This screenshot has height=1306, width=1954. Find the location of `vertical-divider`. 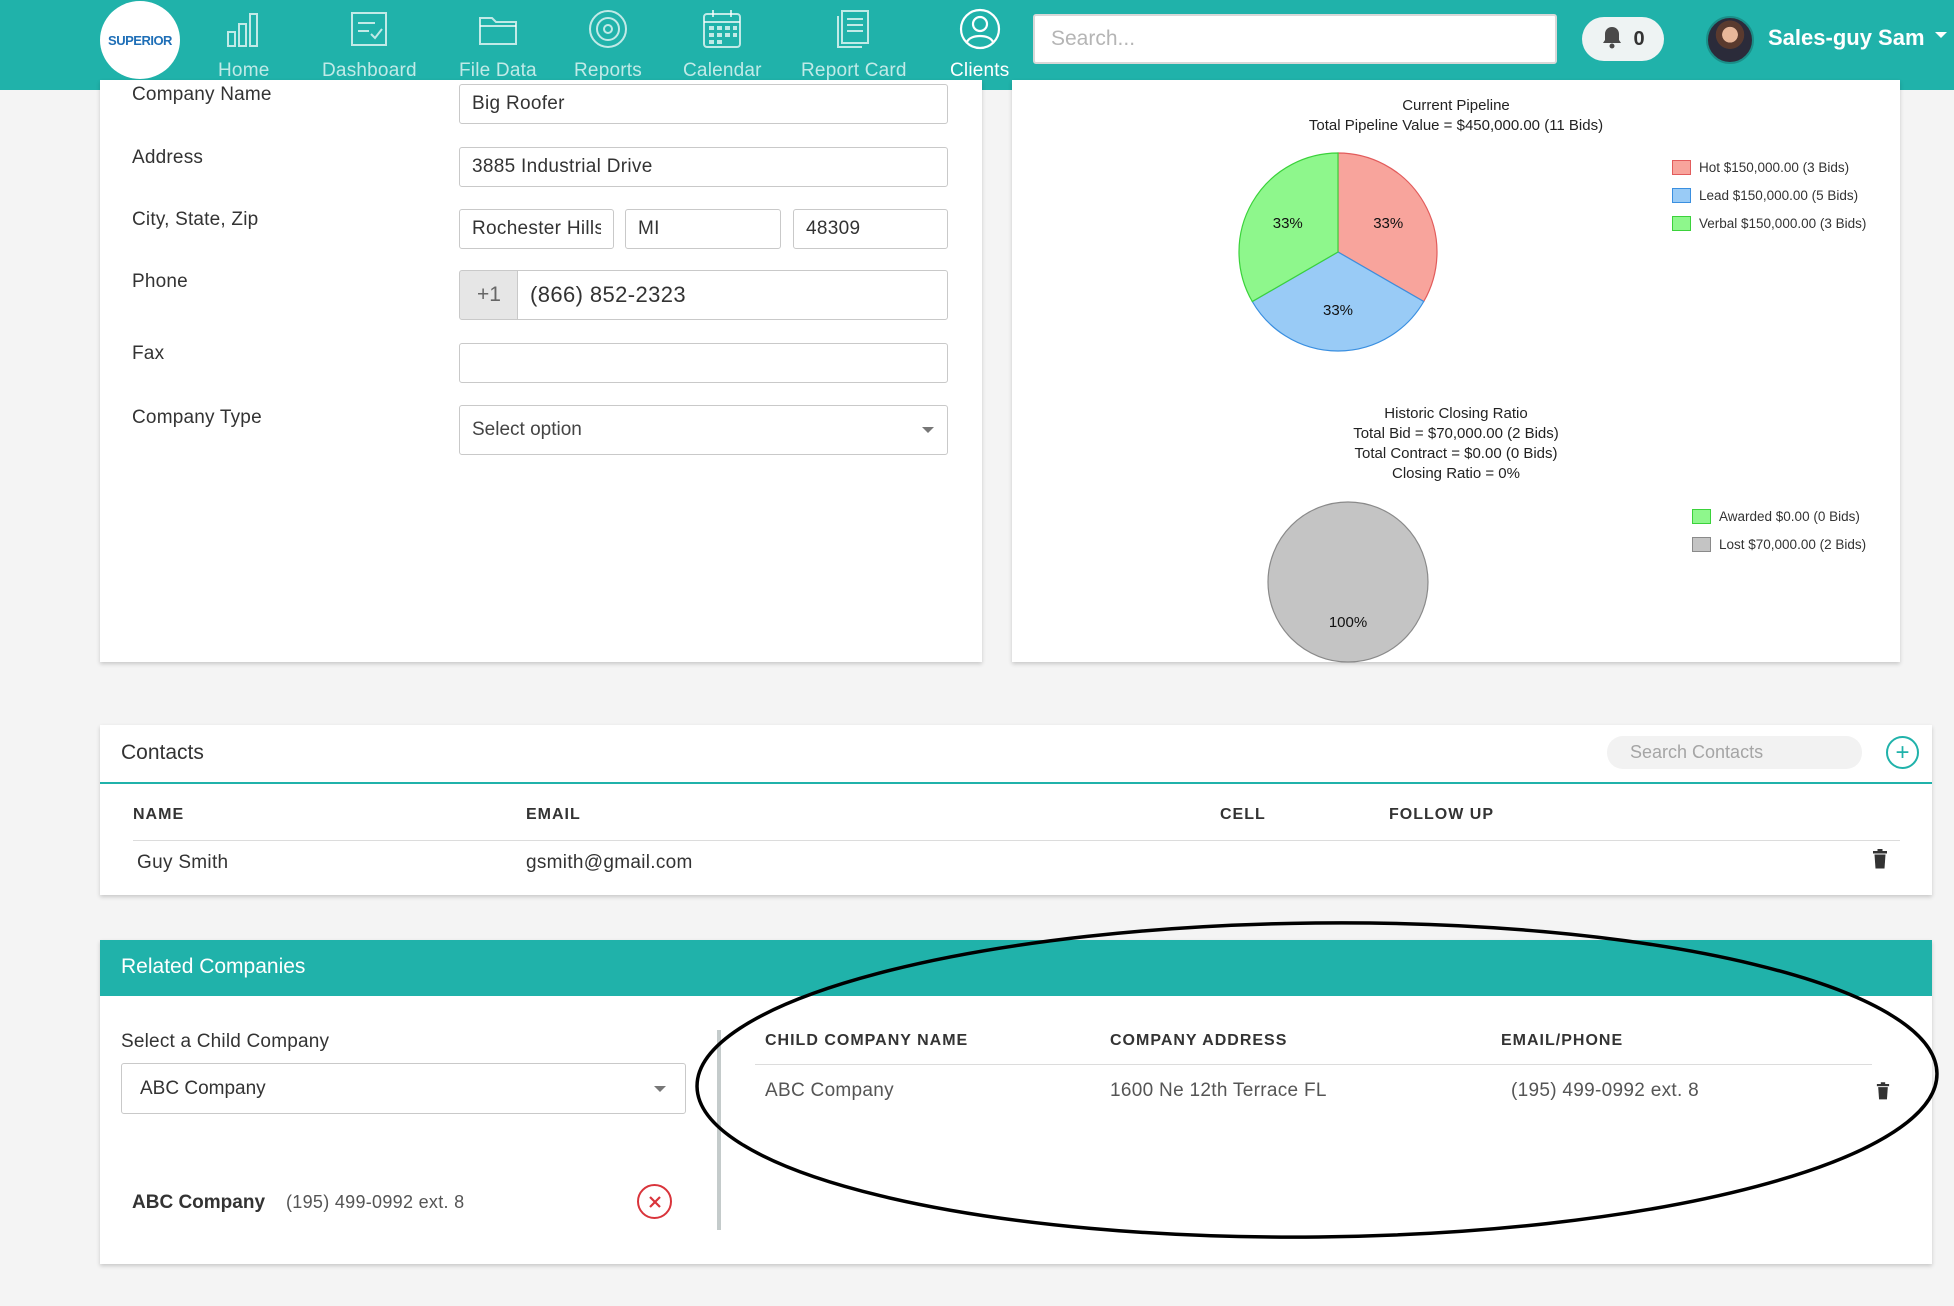

vertical-divider is located at coordinates (719, 1130).